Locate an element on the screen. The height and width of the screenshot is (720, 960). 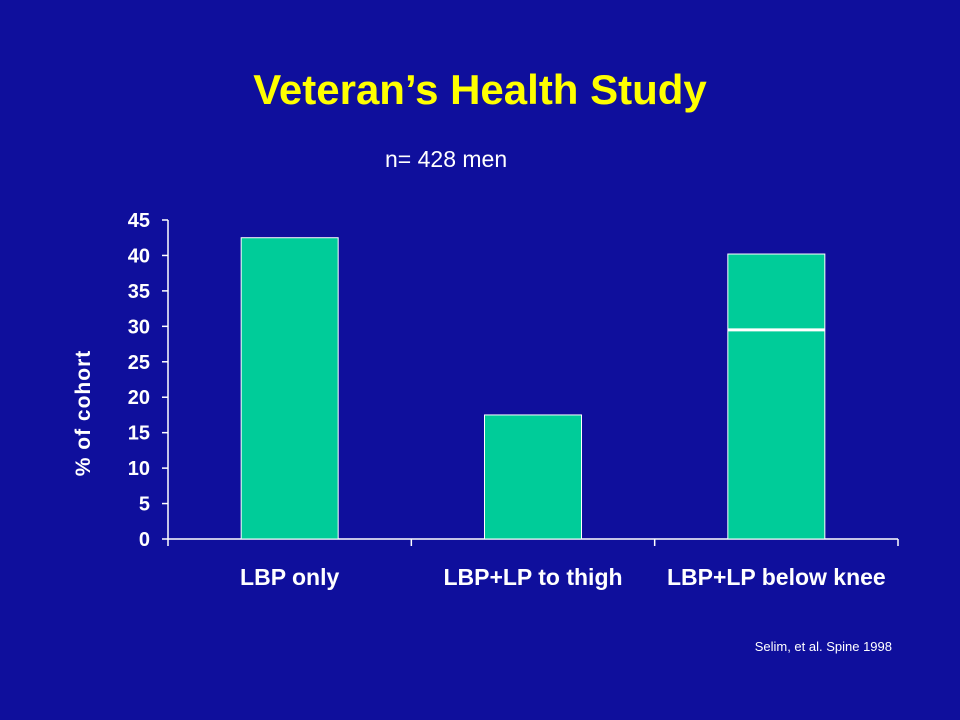
category-label: LBP+LP below knee is located at coordinates (776, 577).